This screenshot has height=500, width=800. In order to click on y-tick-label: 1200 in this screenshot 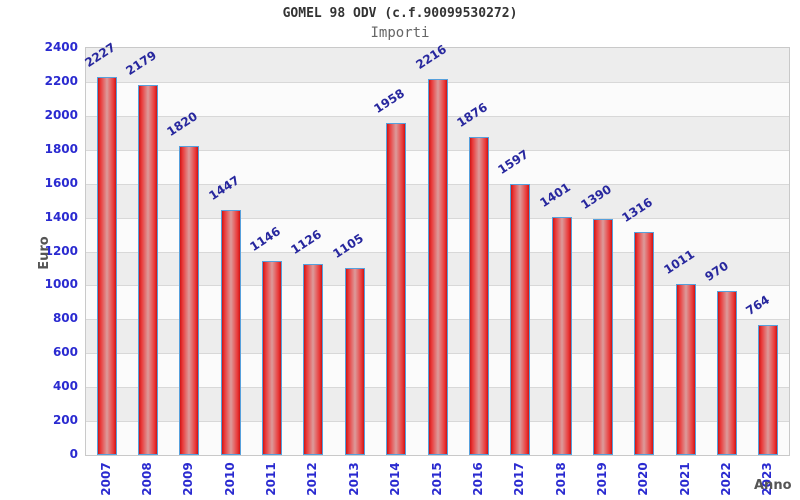, I will do `click(61, 250)`.